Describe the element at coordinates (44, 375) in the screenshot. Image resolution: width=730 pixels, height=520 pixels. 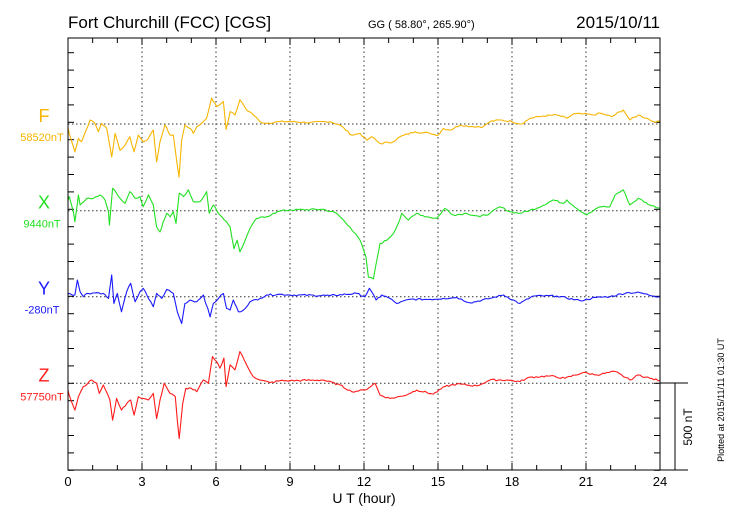
I see `component-name-z: Z` at that location.